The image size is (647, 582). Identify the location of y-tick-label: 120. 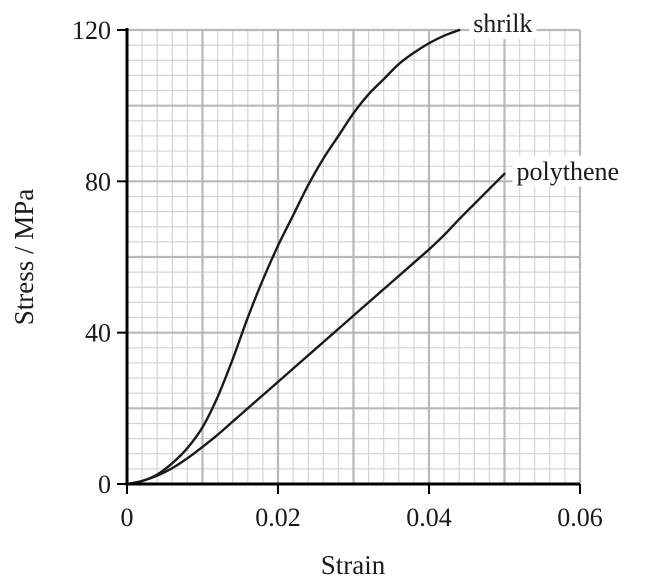
(91, 30).